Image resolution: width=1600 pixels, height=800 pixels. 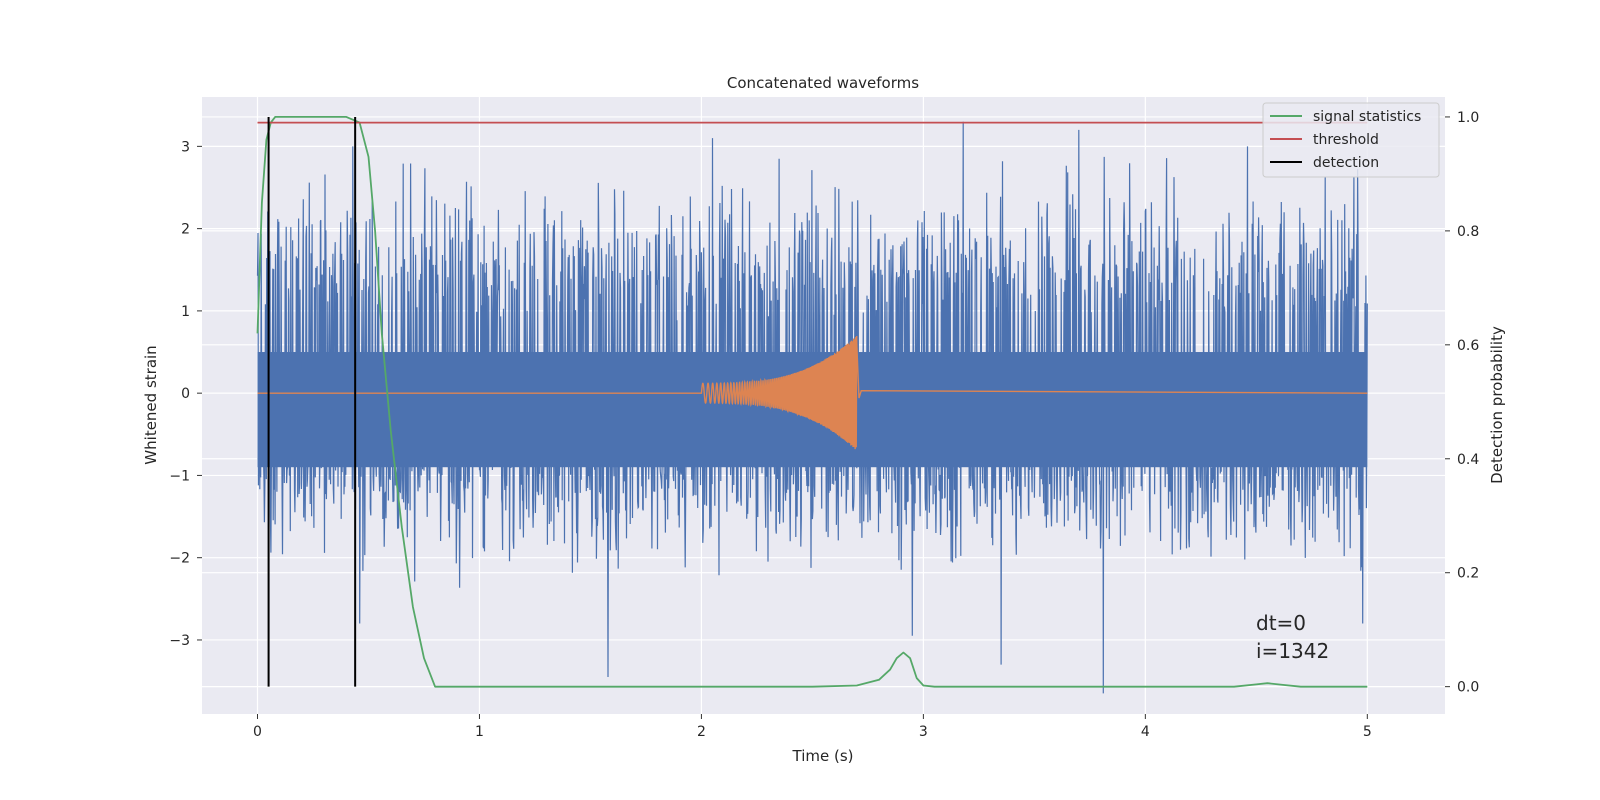 What do you see at coordinates (479, 732) in the screenshot?
I see `x-tick-label: 1` at bounding box center [479, 732].